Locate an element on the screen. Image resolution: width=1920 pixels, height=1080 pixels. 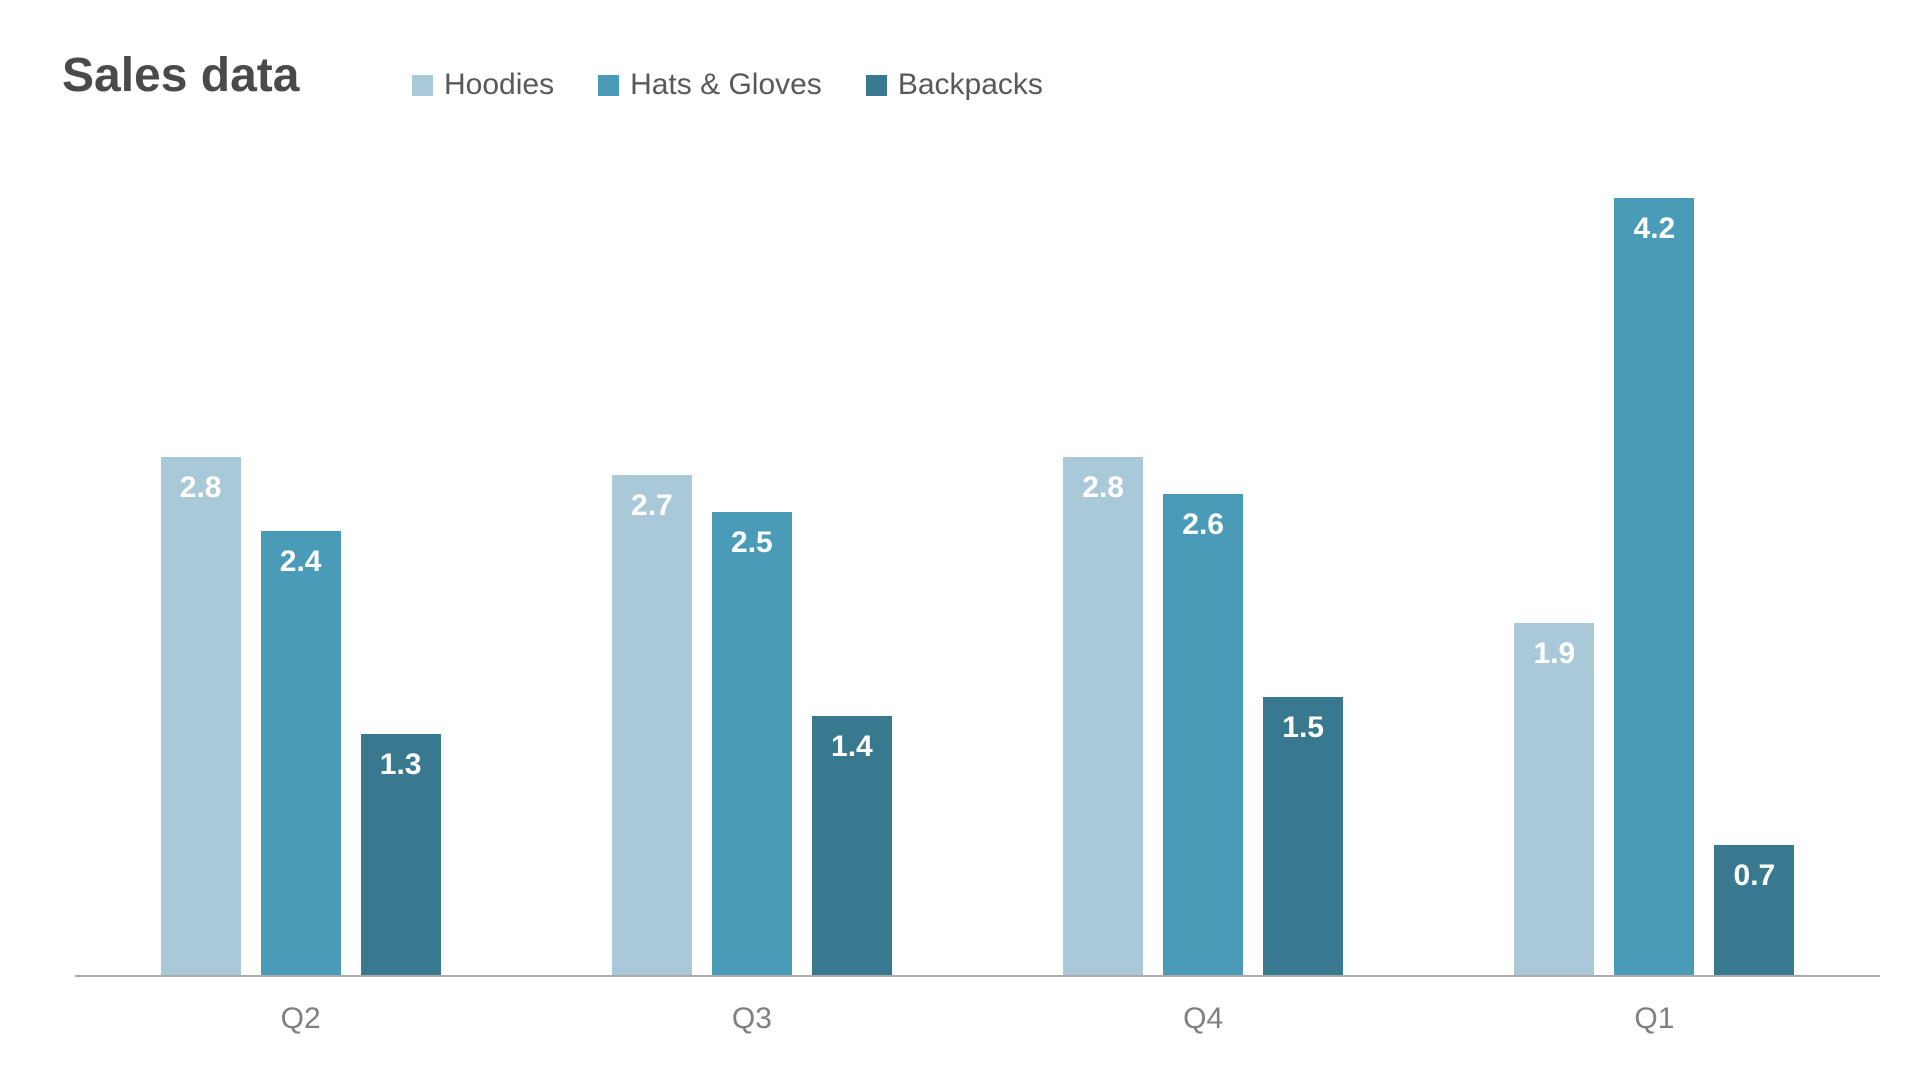
bar: 1.9 is located at coordinates (1554, 799).